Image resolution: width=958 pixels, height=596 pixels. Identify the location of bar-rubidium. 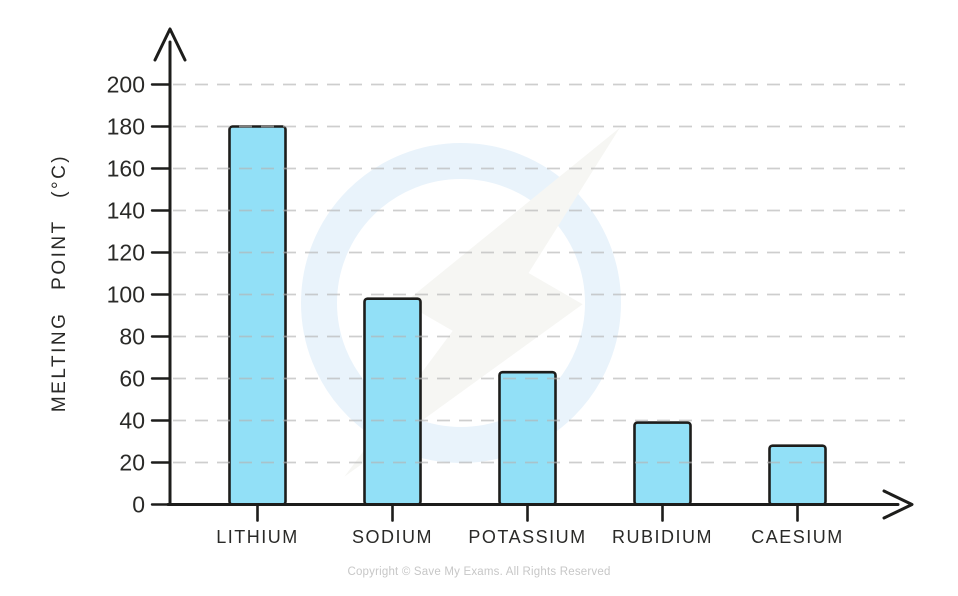
(662, 463).